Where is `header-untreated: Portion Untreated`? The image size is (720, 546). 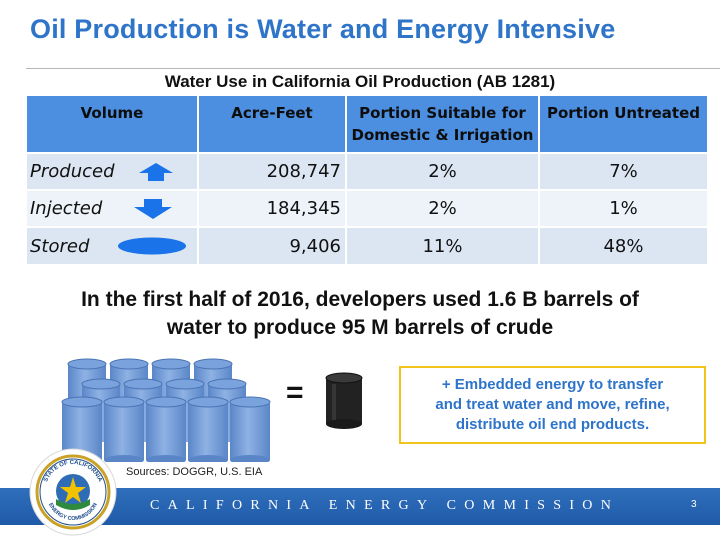
header-untreated: Portion Untreated is located at coordinates (623, 124).